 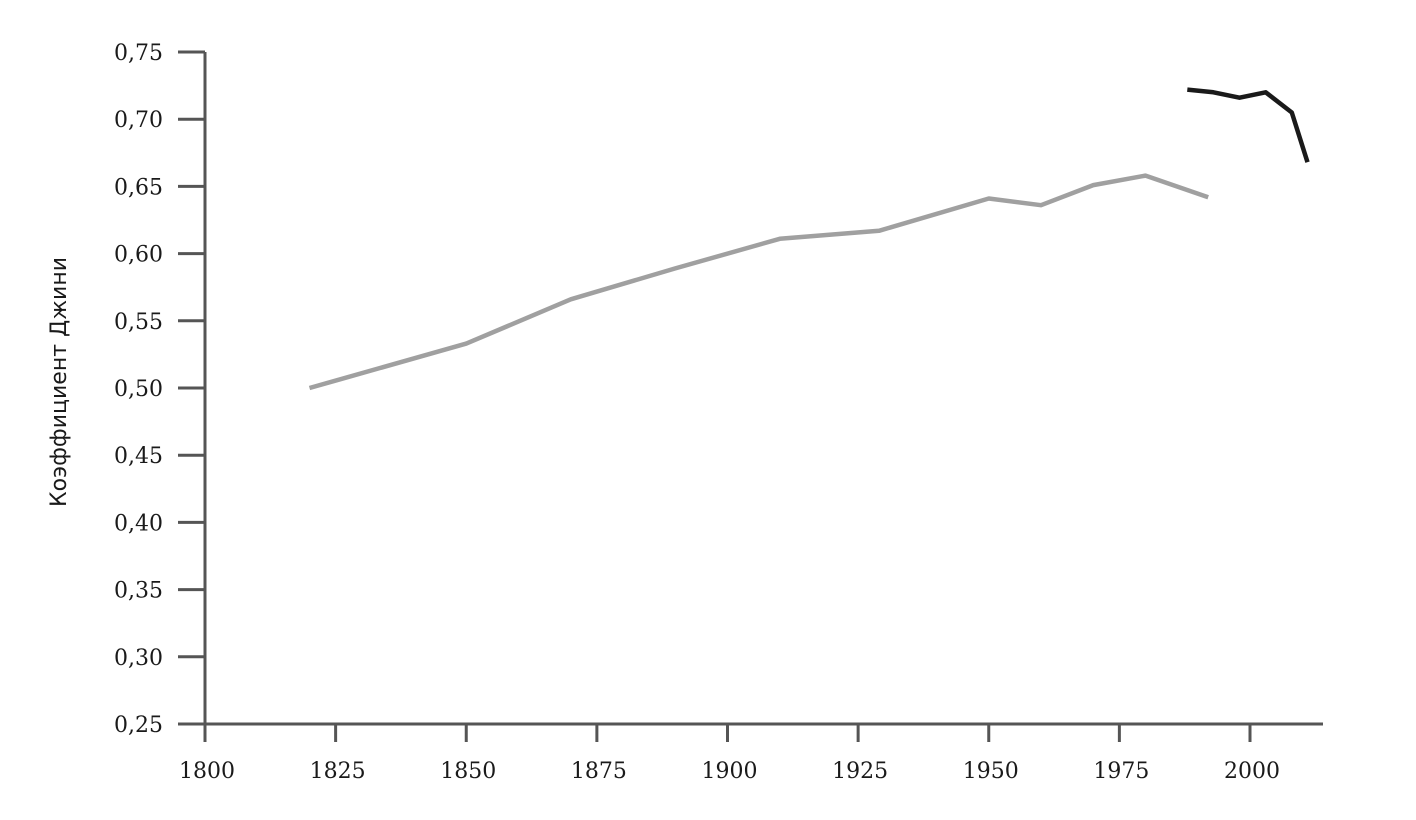 What do you see at coordinates (599, 771) in the screenshot?
I see `x-tick-label: 1875` at bounding box center [599, 771].